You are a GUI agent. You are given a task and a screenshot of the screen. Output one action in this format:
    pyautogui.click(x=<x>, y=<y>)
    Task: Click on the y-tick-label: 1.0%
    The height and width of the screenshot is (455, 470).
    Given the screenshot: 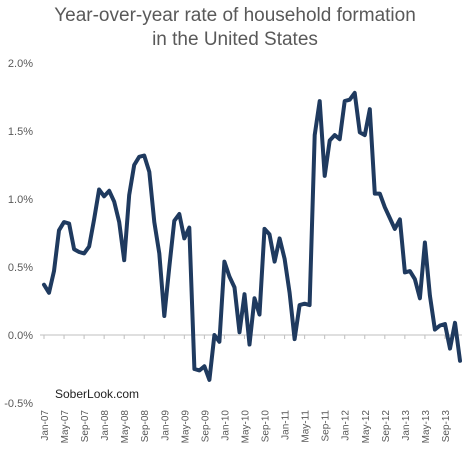 What is the action you would take?
    pyautogui.click(x=20, y=200)
    